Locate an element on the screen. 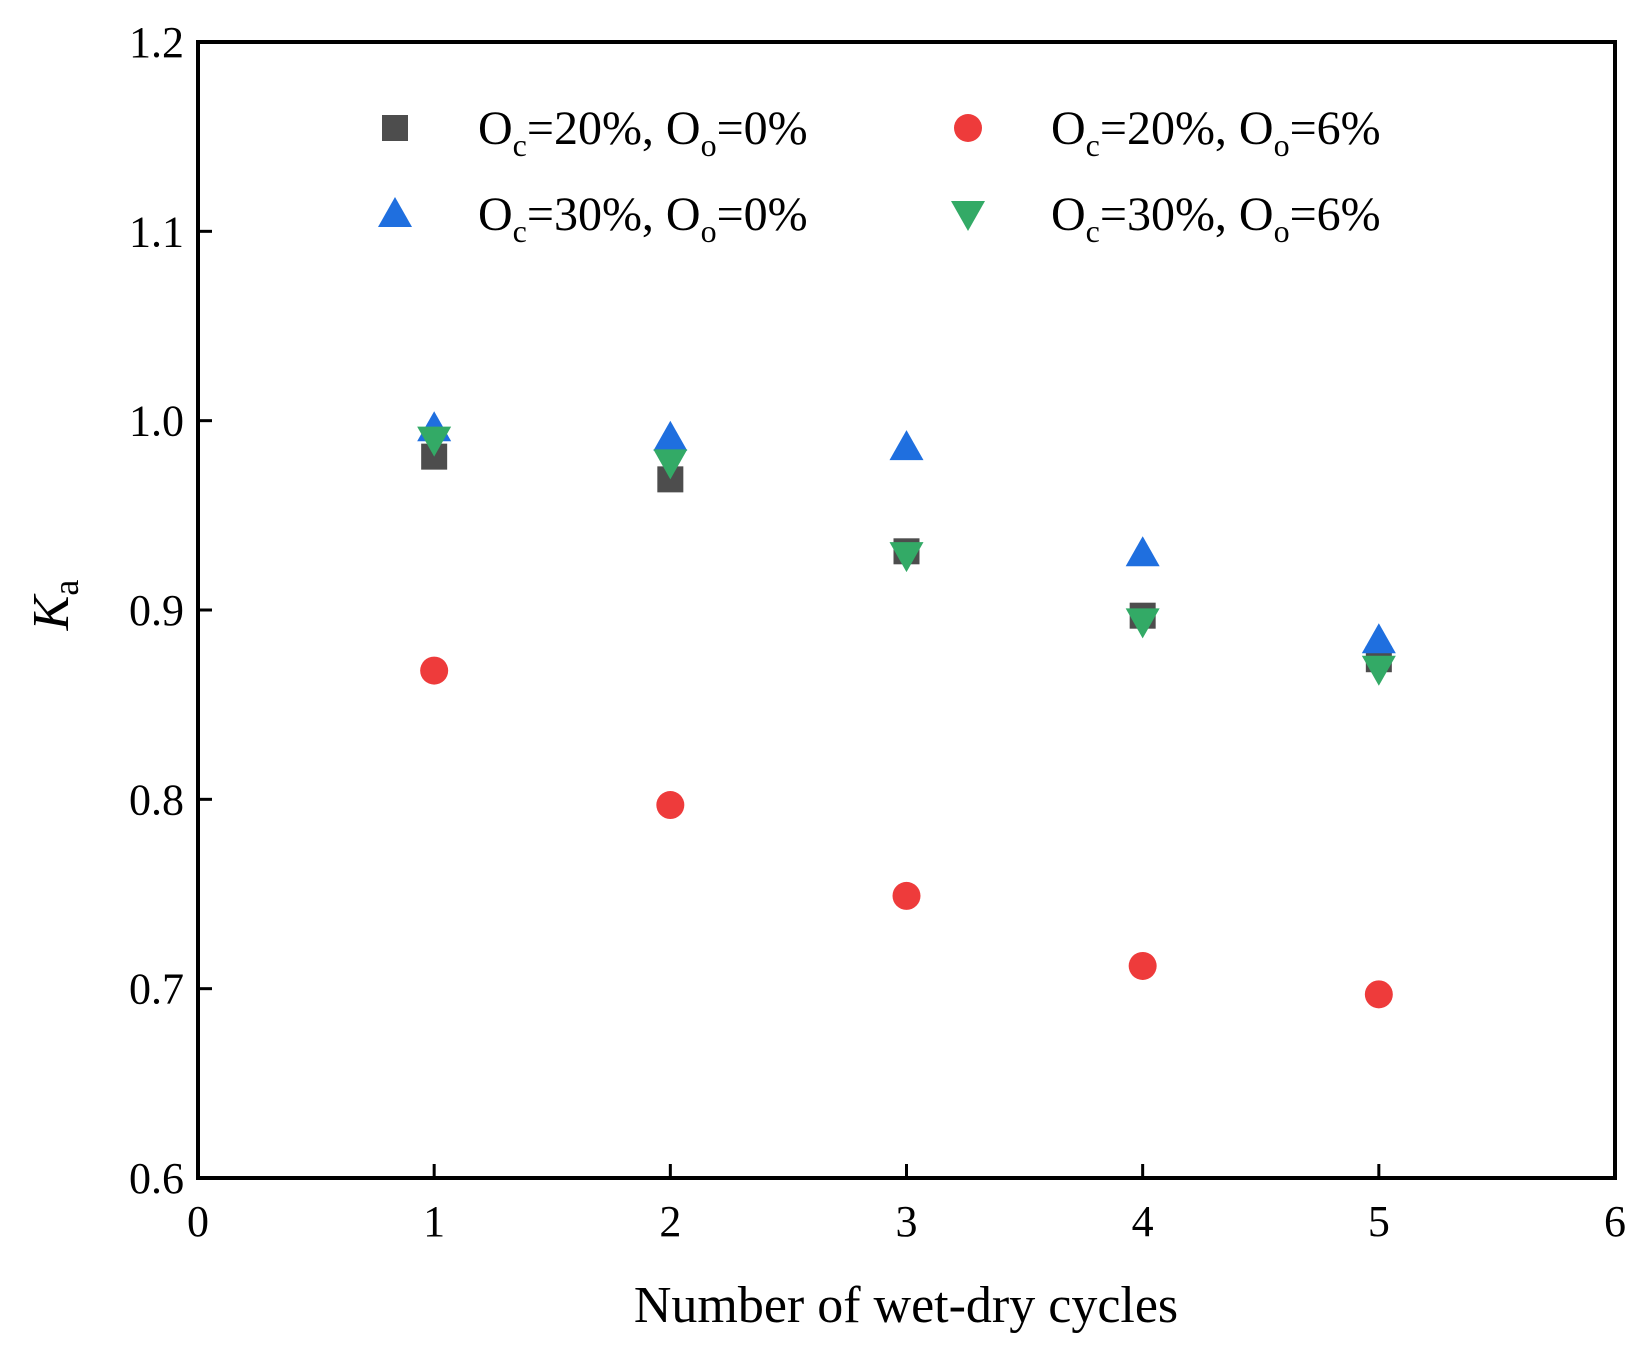 The image size is (1641, 1353). legend-label: Oc=30%, Oo=6% is located at coordinates (1216, 218).